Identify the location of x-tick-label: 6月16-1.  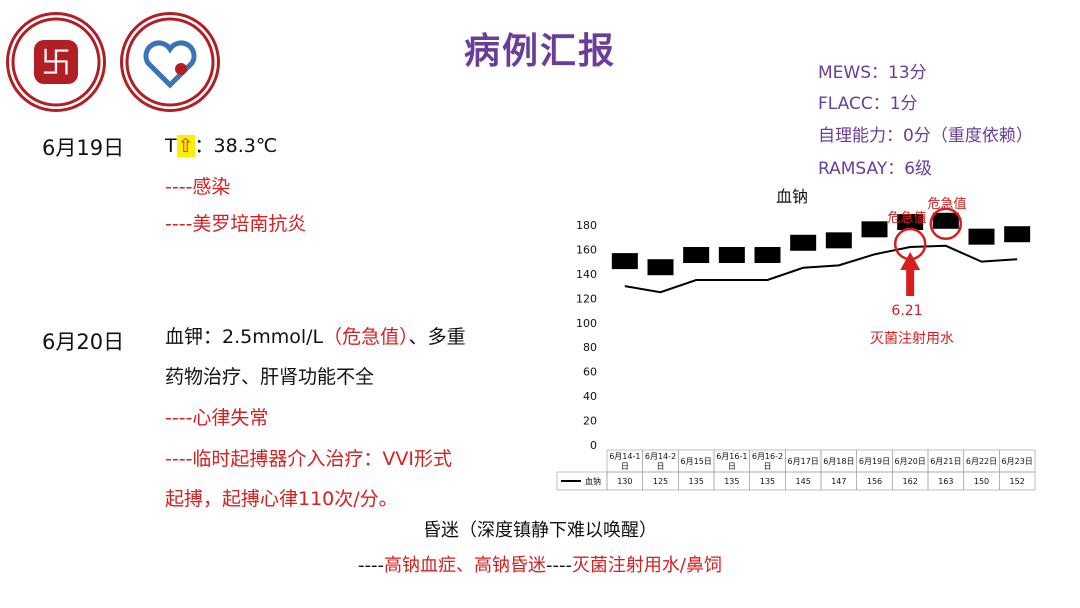
(731, 456).